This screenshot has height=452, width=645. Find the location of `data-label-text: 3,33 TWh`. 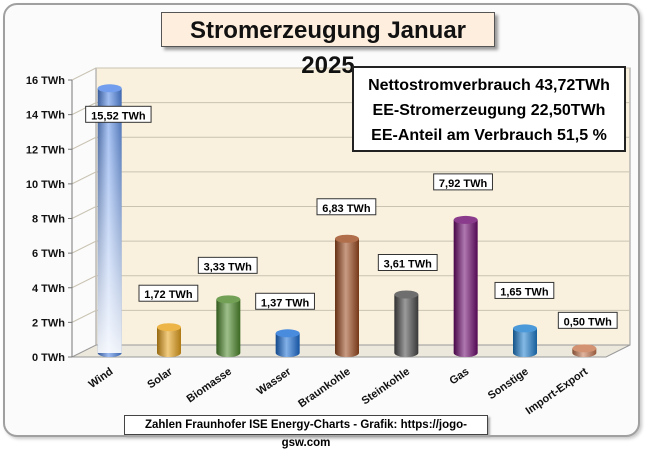

data-label-text: 3,33 TWh is located at coordinates (228, 267).